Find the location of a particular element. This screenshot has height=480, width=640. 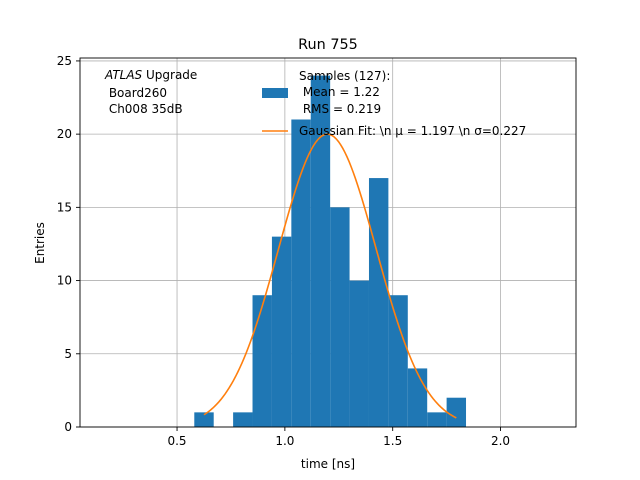

atlas-annotation: ATLAS Upgrade Board260 Ch008 35dB is located at coordinates (150, 92).